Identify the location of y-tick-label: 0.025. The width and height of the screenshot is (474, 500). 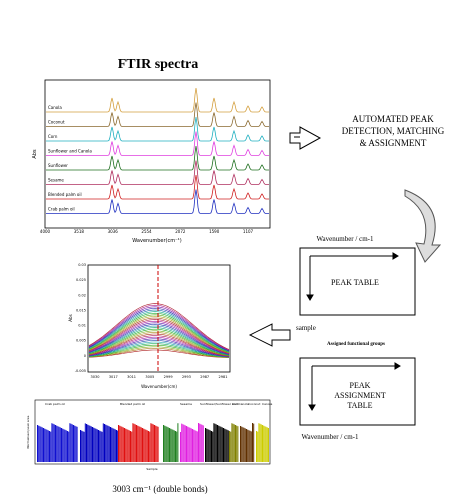
(81, 280).